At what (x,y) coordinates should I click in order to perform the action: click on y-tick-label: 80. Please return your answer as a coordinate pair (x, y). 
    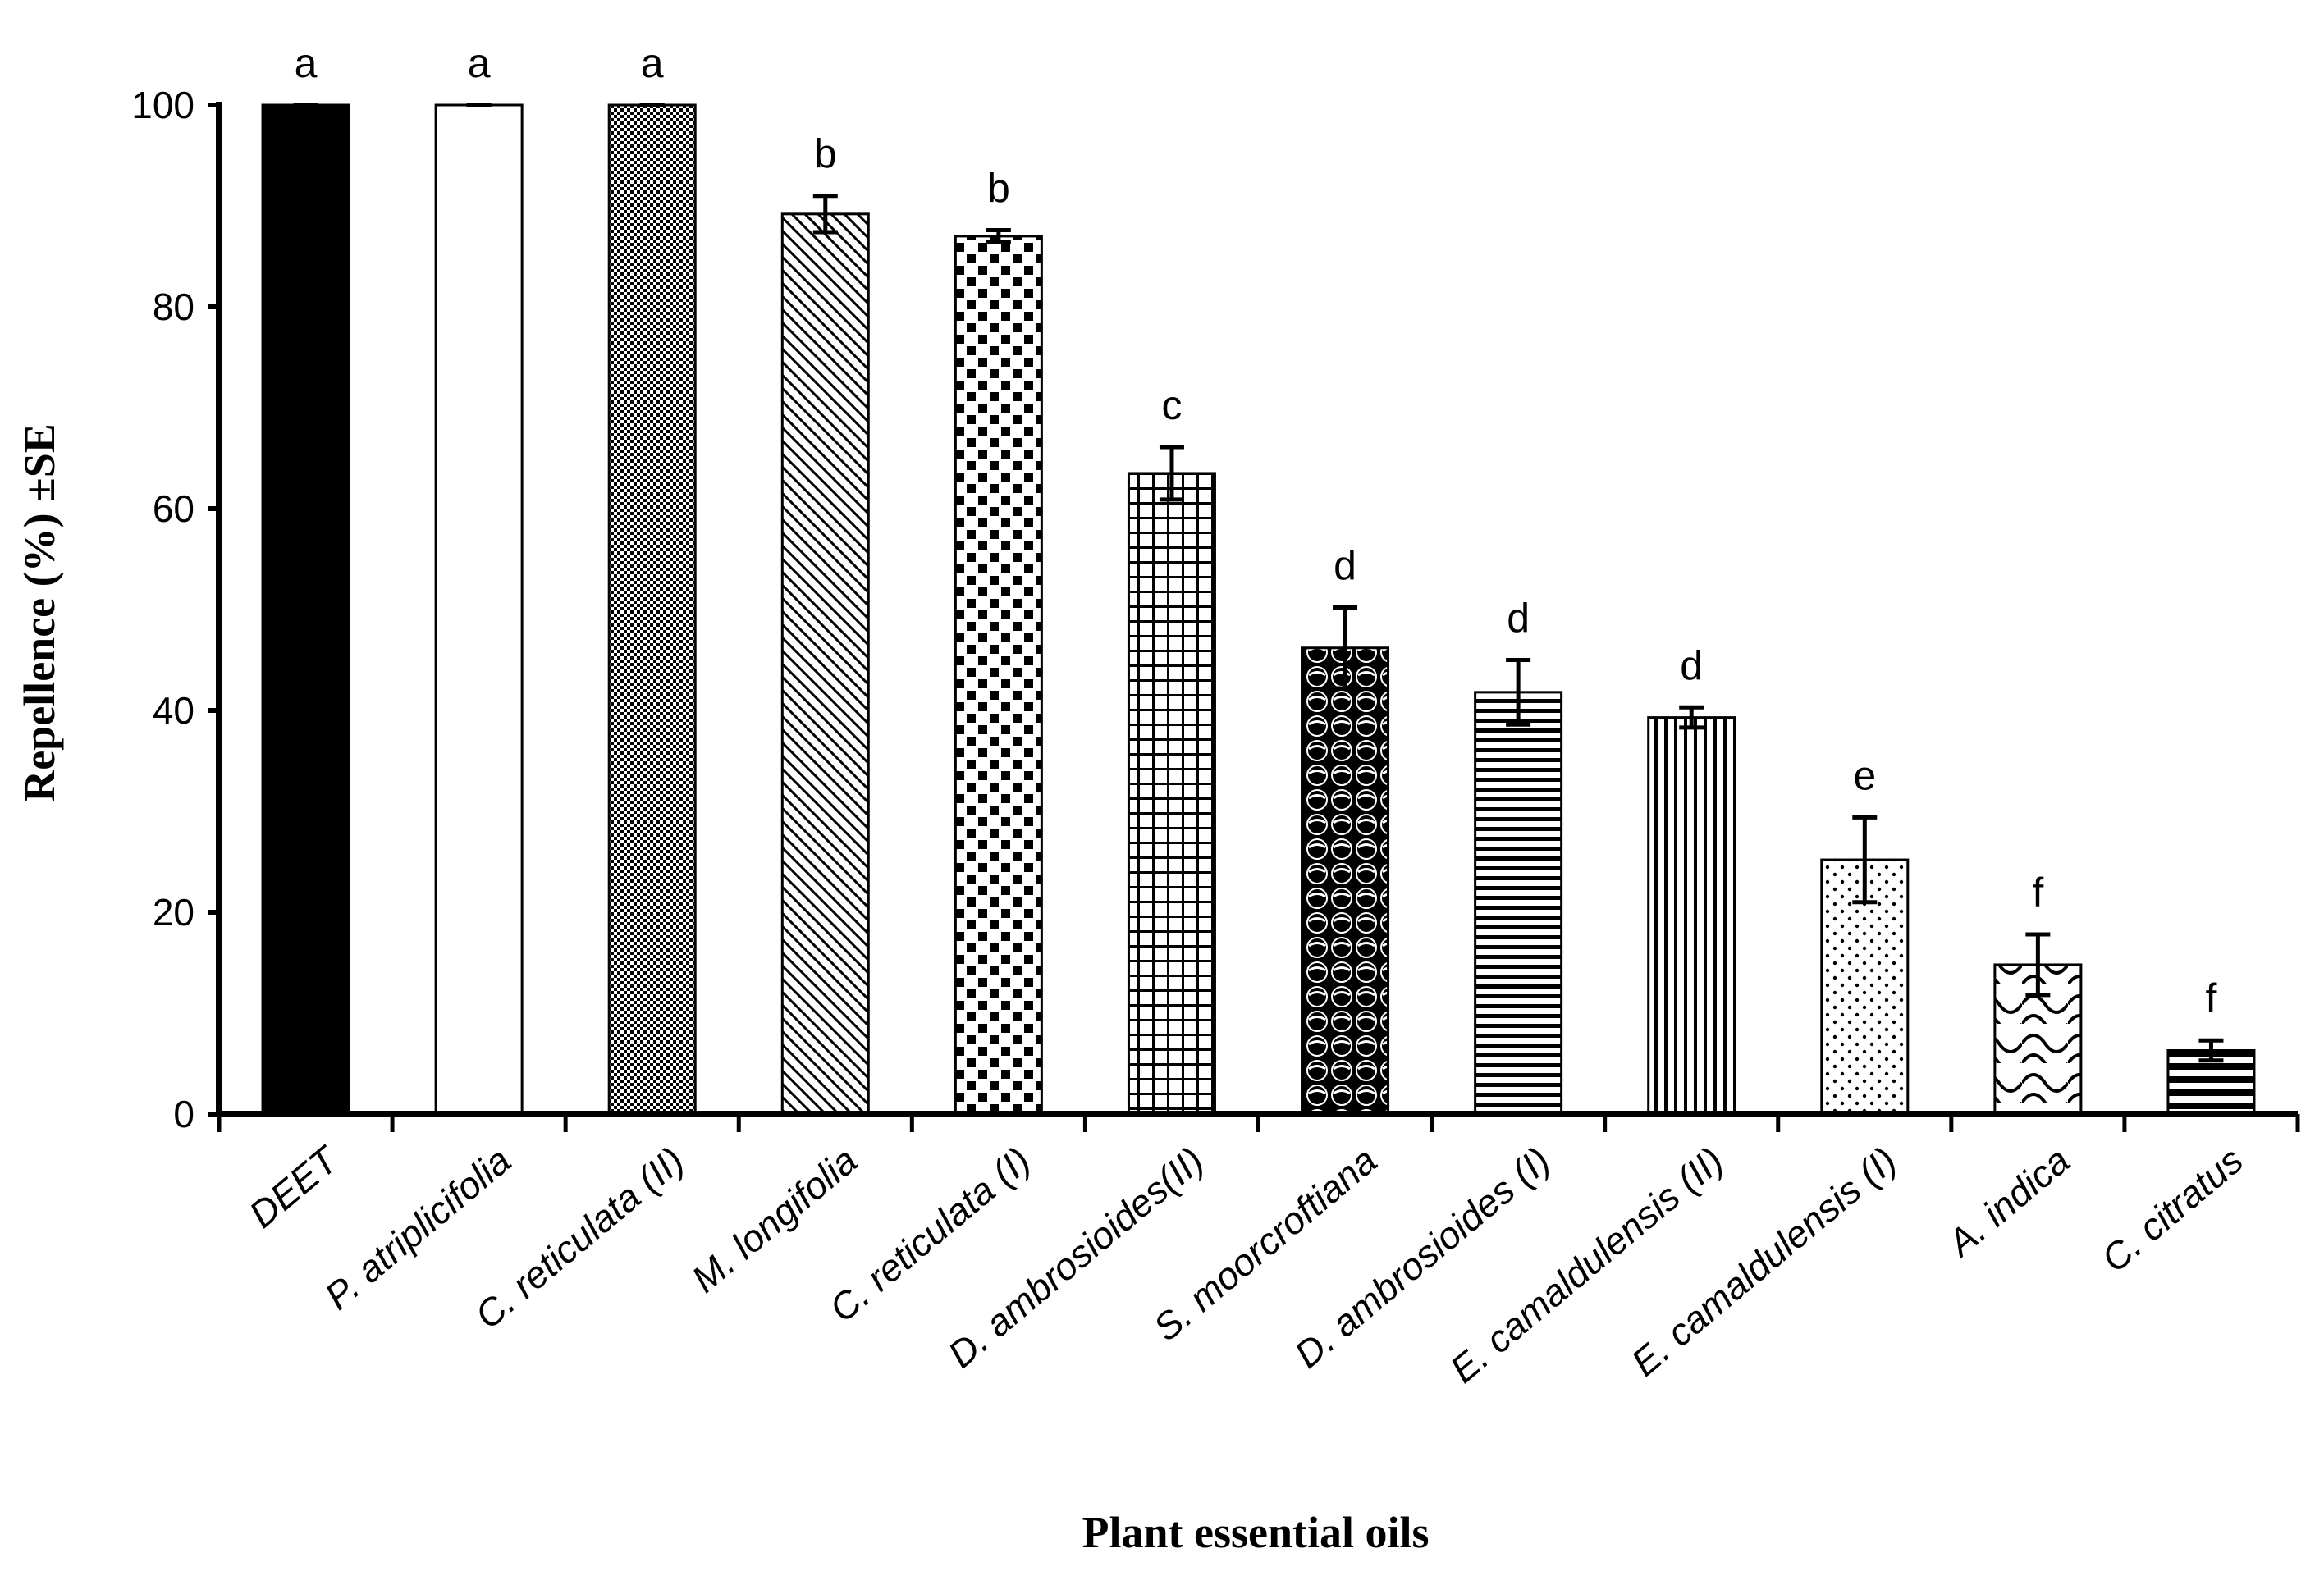
    Looking at the image, I should click on (173, 306).